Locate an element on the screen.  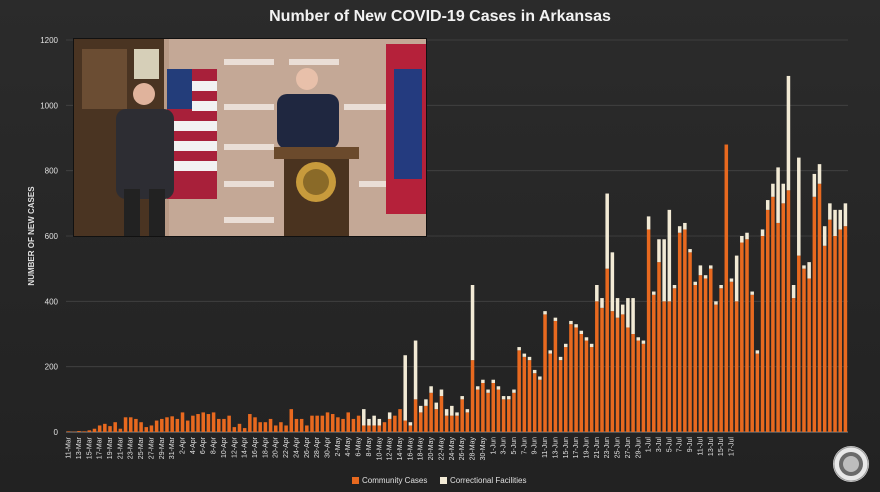
x-tick-label: 13-Jul is located at coordinates (711, 447).